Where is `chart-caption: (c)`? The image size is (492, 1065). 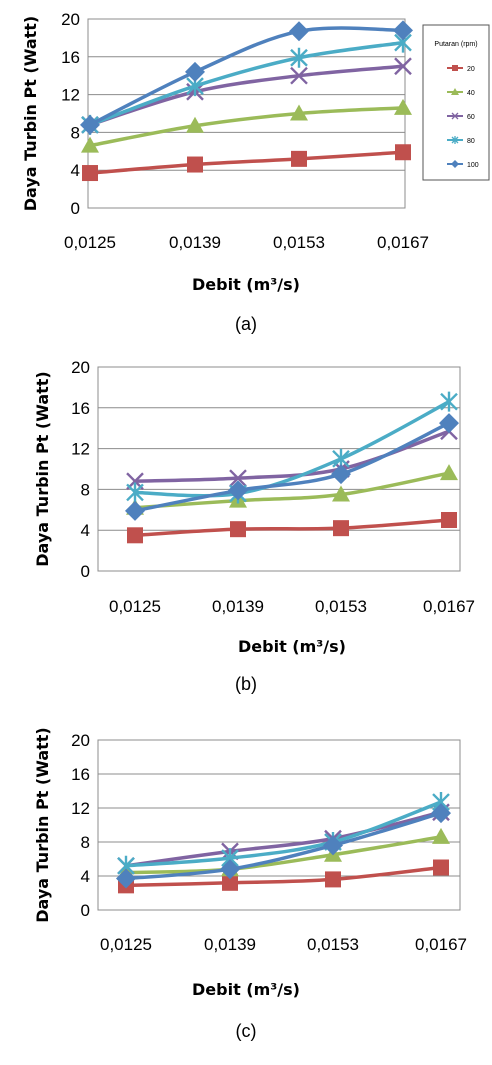
chart-caption: (c) is located at coordinates (246, 1031).